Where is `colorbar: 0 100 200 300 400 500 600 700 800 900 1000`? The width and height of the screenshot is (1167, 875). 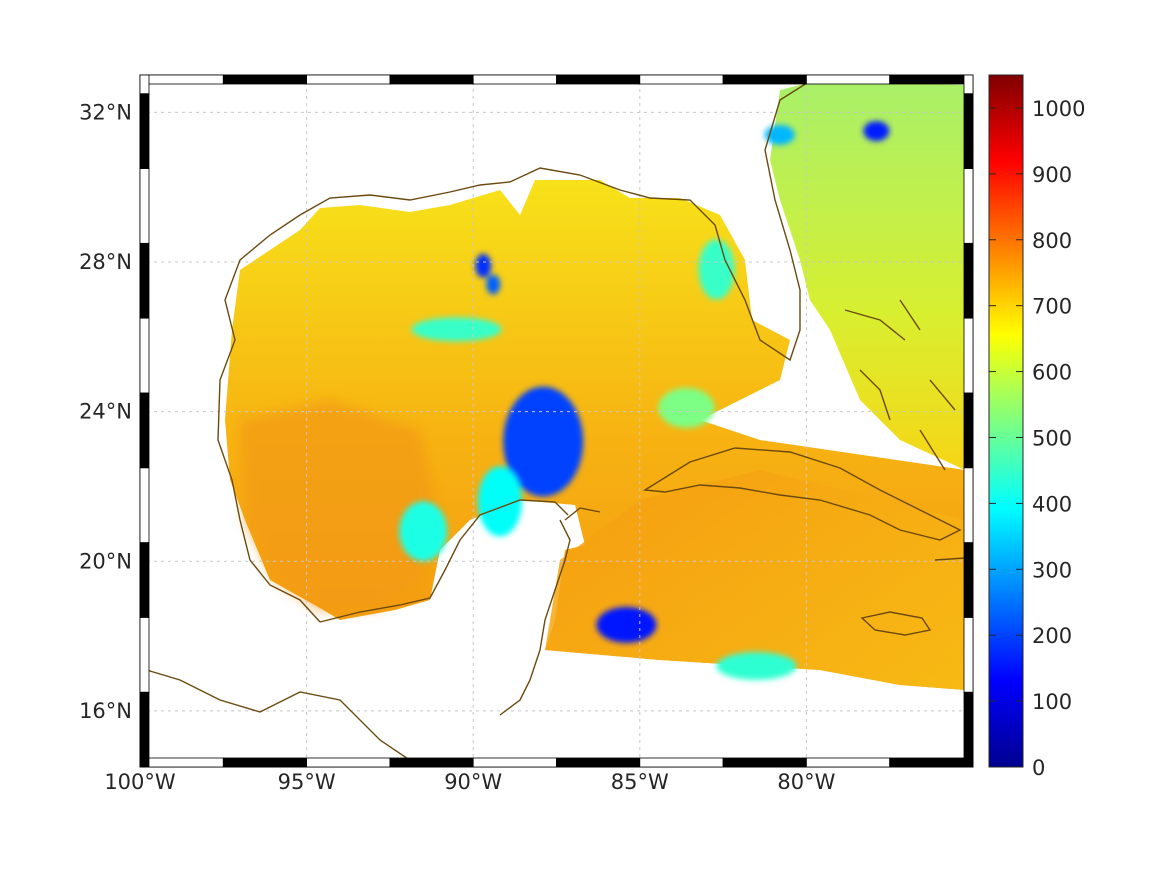
colorbar: 0 100 200 300 400 500 600 700 800 900 1000 is located at coordinates (1036, 427).